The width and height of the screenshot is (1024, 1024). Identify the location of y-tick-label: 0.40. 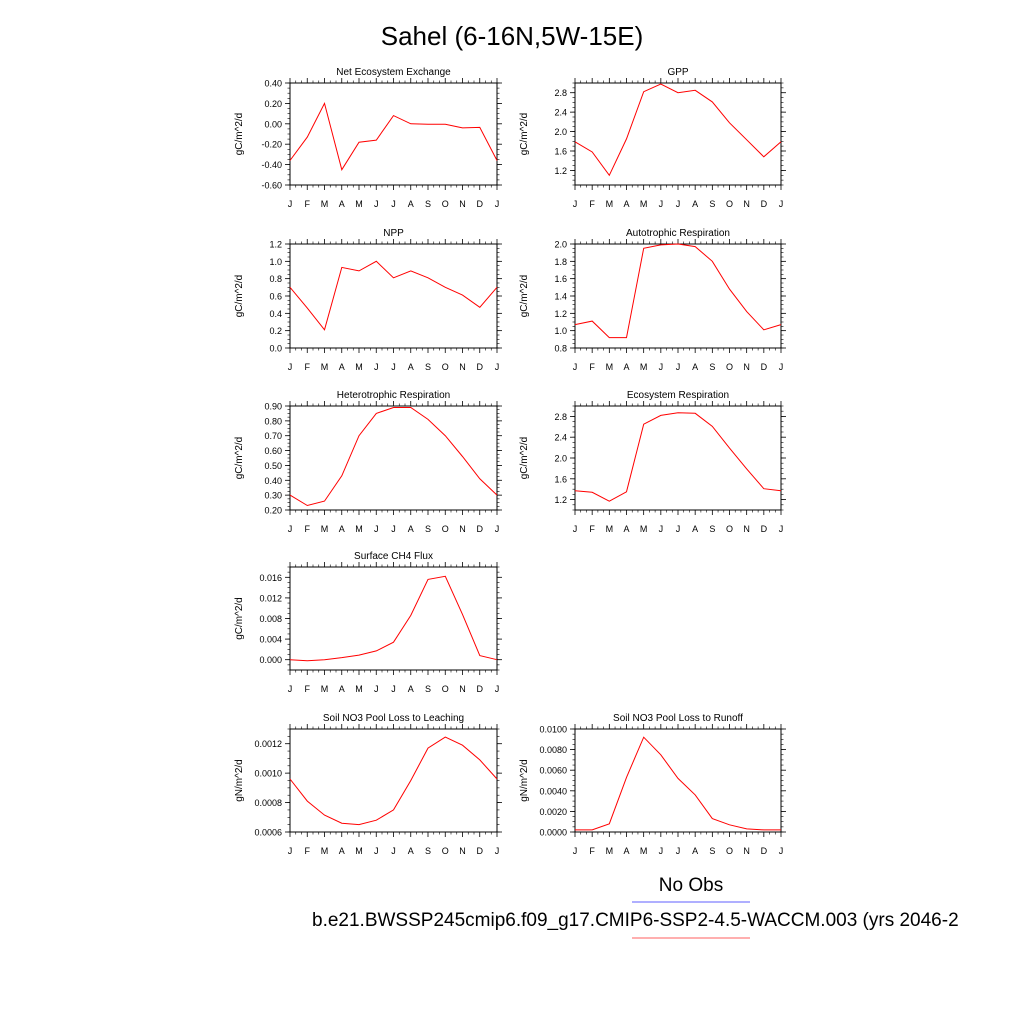
(273, 84).